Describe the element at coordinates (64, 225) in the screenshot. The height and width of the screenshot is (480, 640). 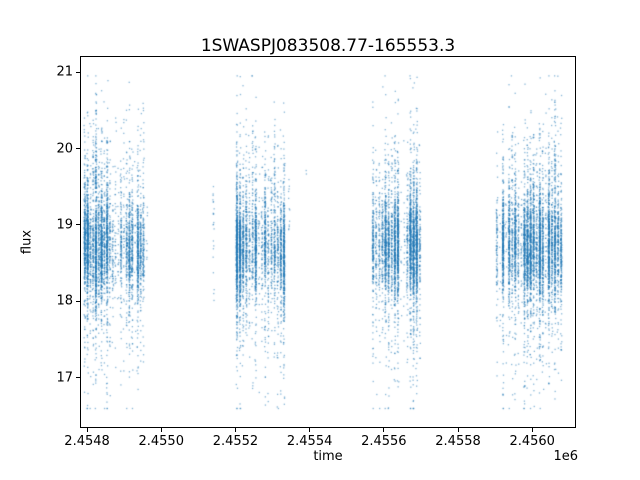
I see `y-tick-label: 19` at that location.